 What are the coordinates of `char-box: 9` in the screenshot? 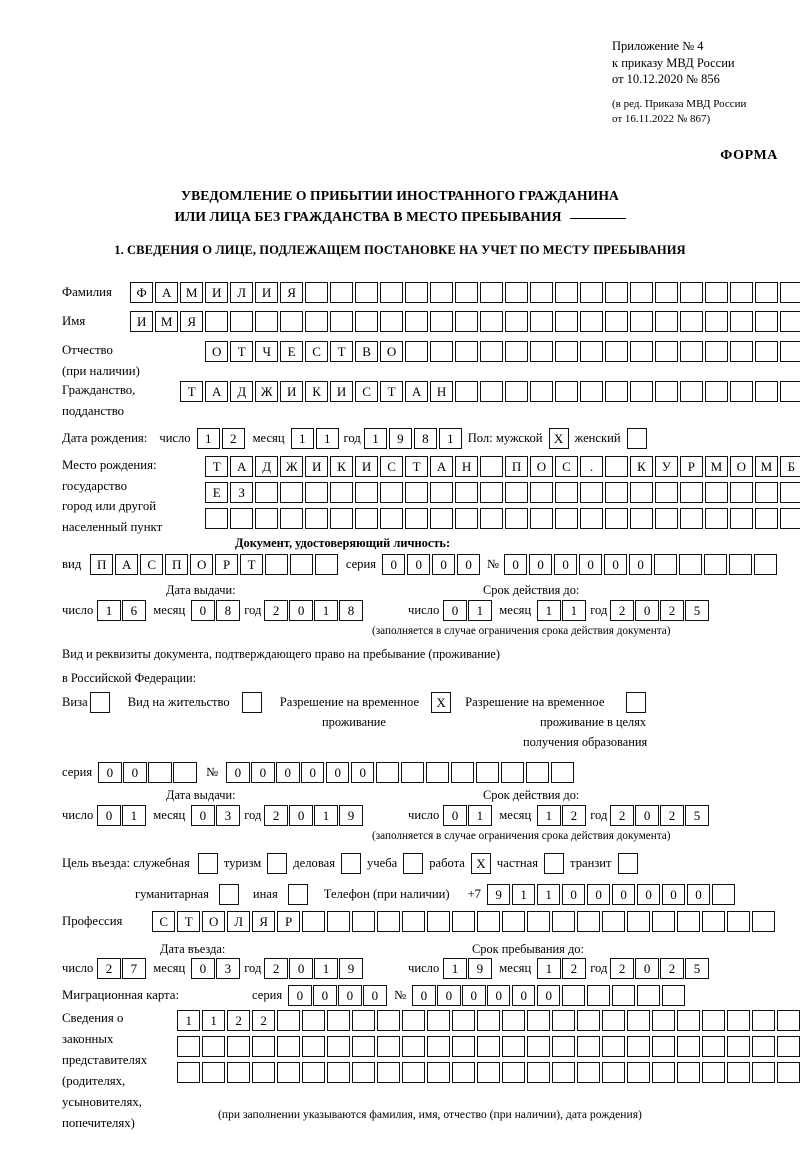 It's located at (351, 815).